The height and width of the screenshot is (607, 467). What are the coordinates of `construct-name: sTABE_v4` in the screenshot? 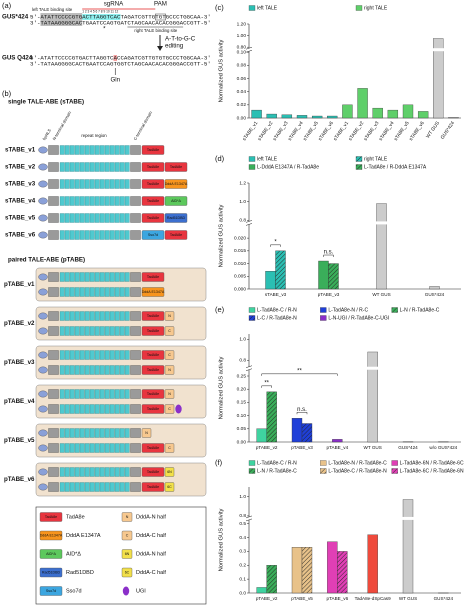 It's located at (20, 201).